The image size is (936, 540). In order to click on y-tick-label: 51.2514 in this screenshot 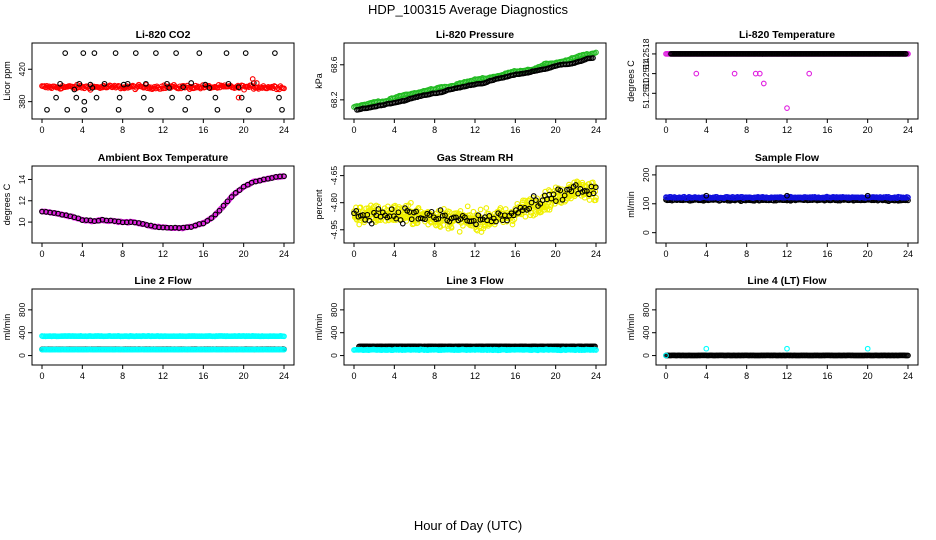, I will do `click(646, 73)`.